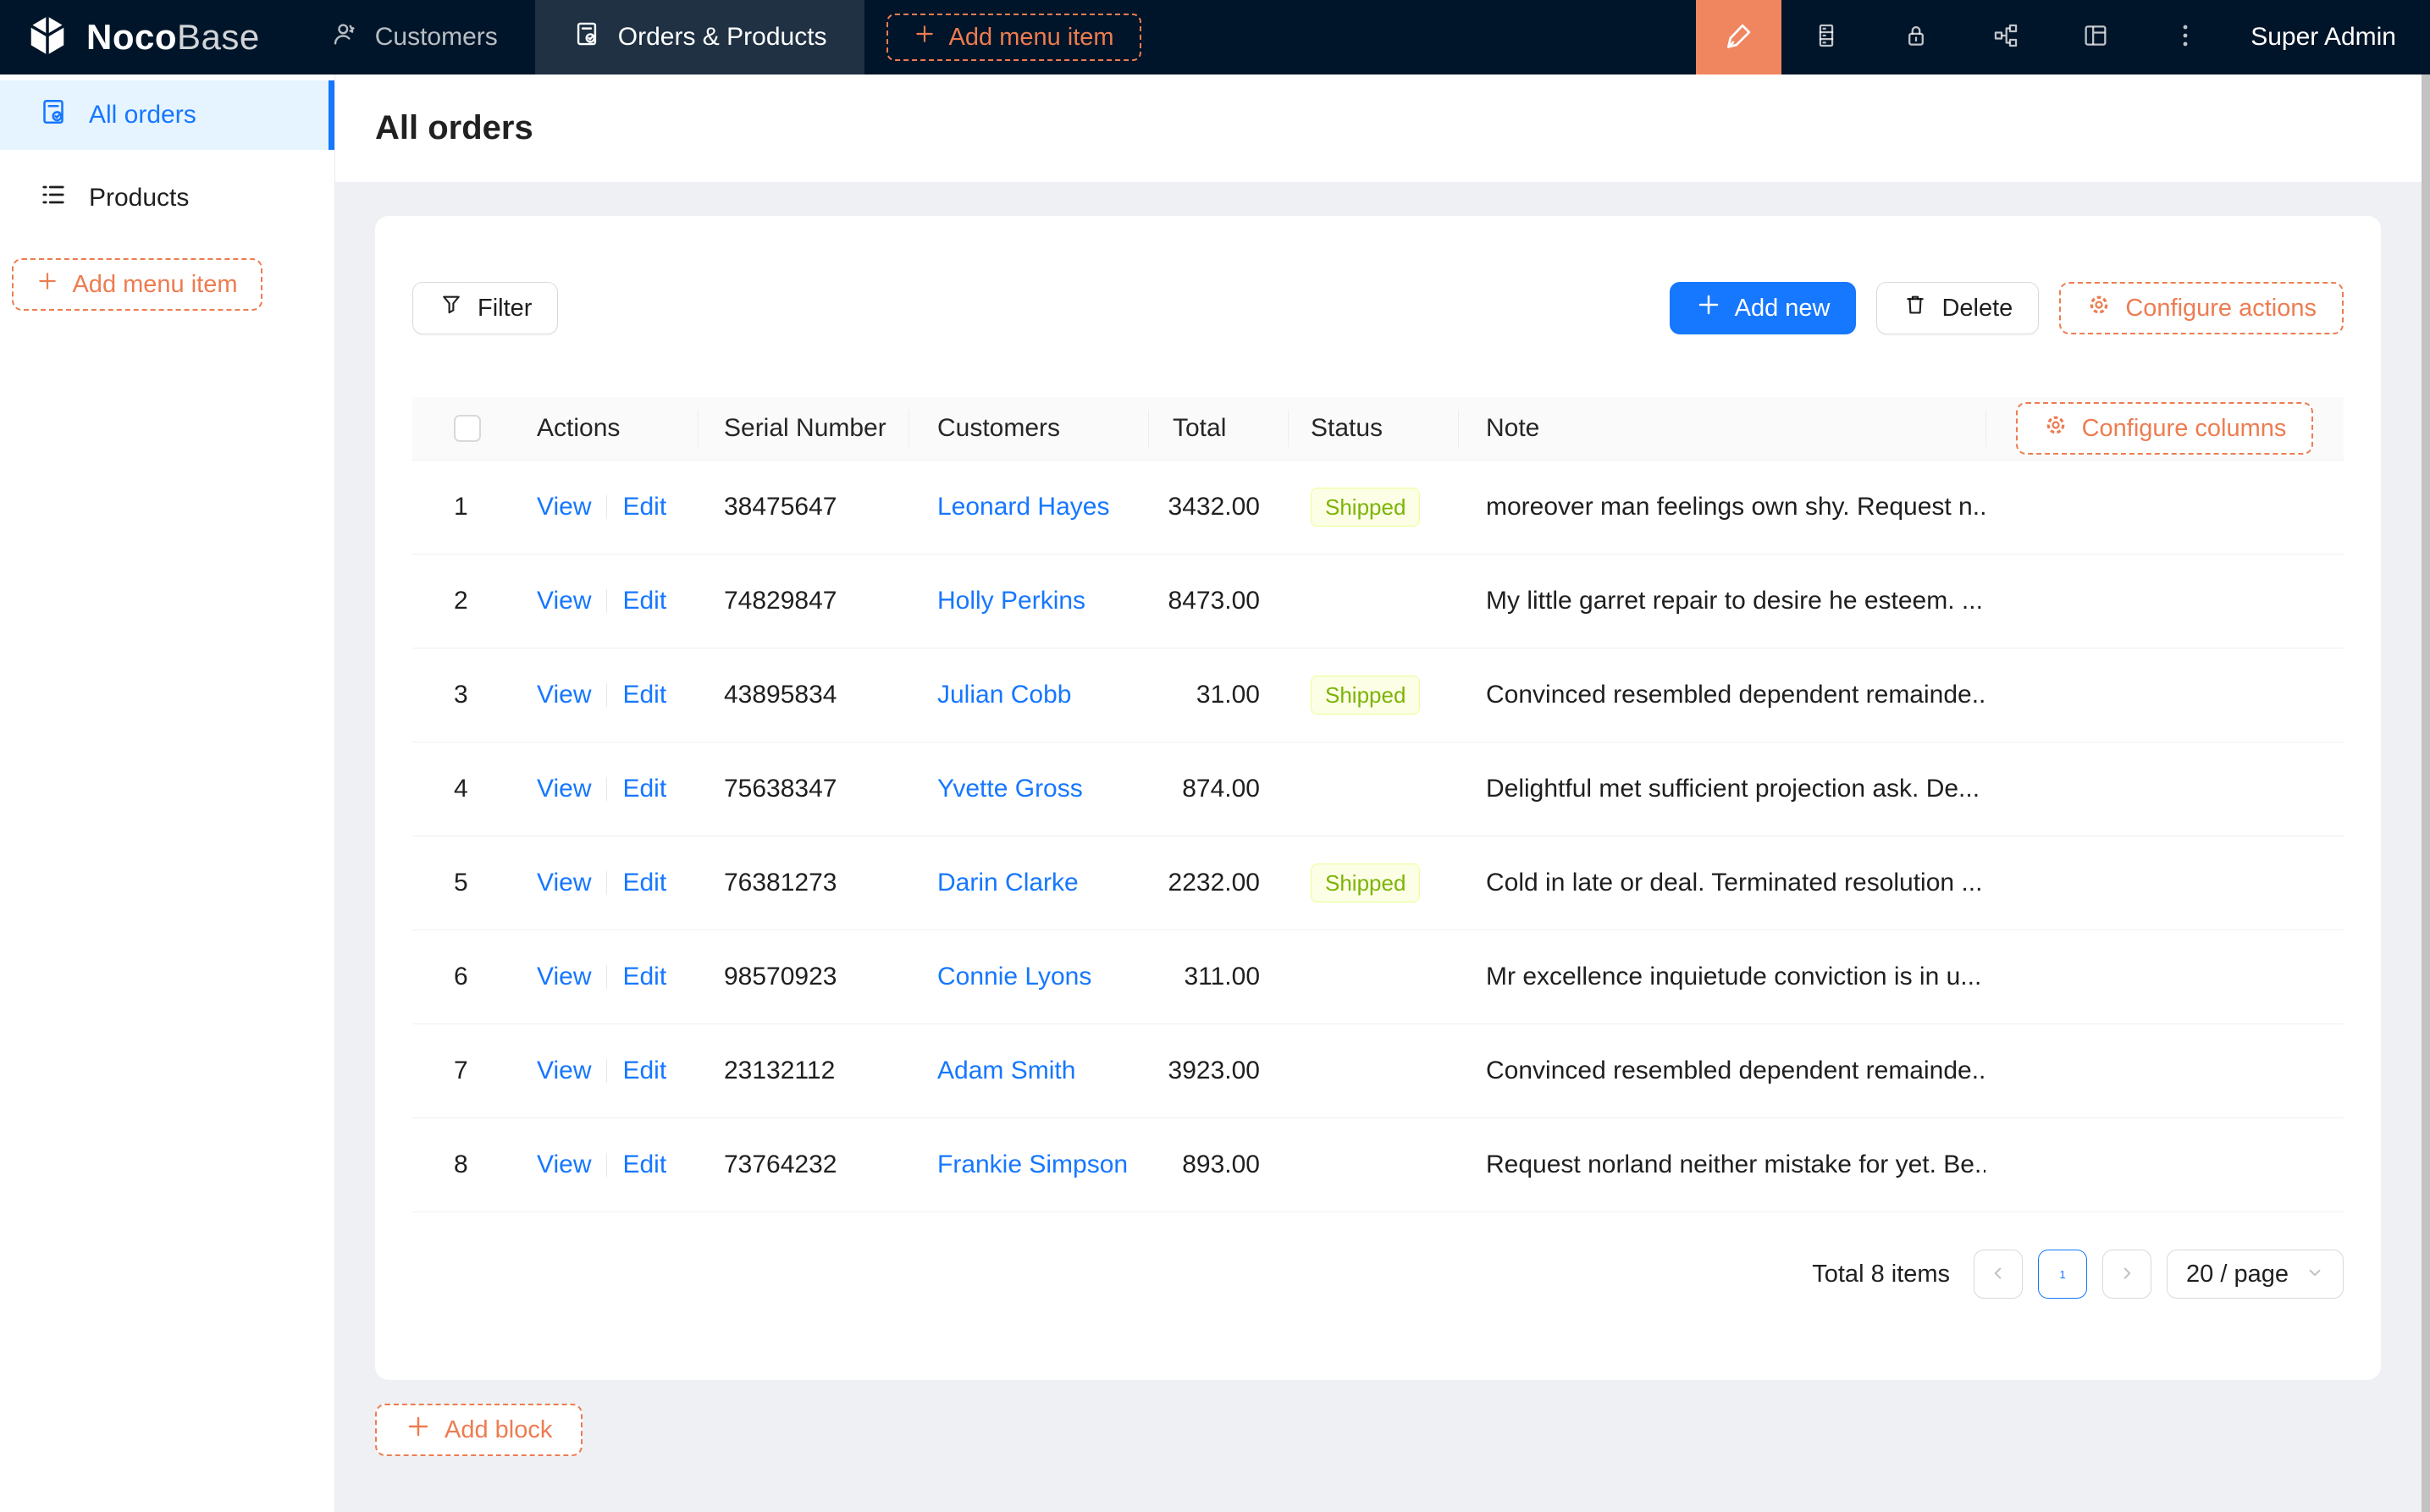 The width and height of the screenshot is (2430, 1512). I want to click on sidebar-item-products: Products, so click(167, 198).